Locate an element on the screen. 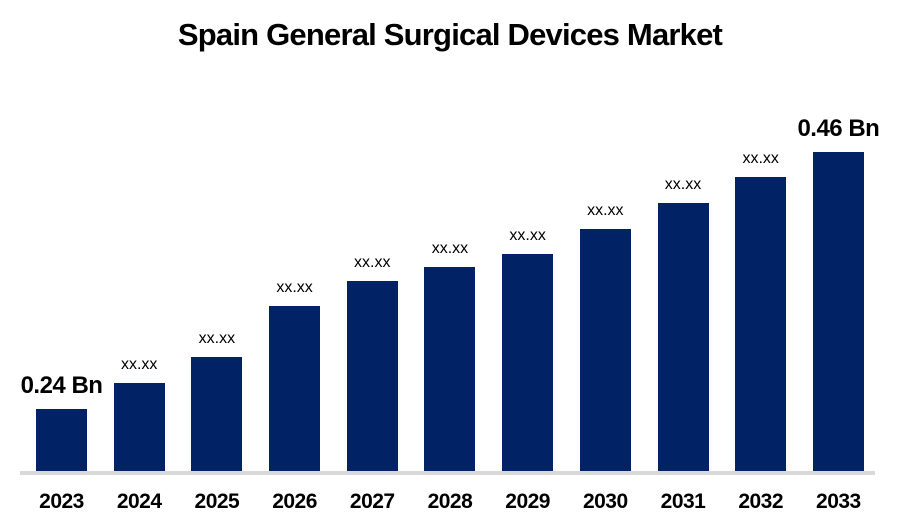 This screenshot has height=525, width=900. x-tick-label: 2033 is located at coordinates (838, 501).